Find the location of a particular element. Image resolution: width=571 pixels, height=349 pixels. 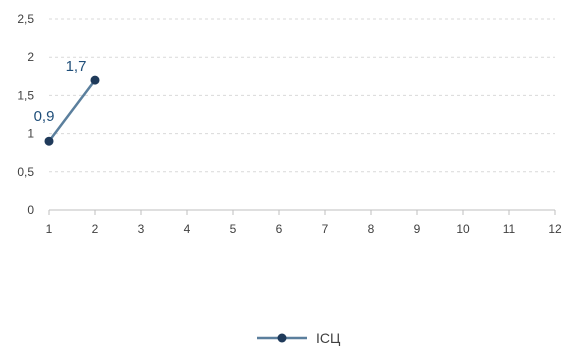

x-tick-label: 2 is located at coordinates (95, 229).